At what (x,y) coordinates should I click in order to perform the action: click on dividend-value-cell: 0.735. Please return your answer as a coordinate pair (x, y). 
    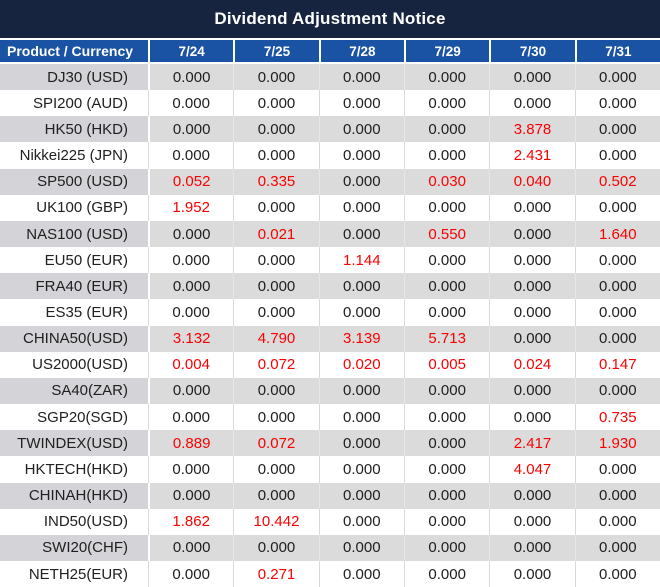
    Looking at the image, I should click on (617, 417).